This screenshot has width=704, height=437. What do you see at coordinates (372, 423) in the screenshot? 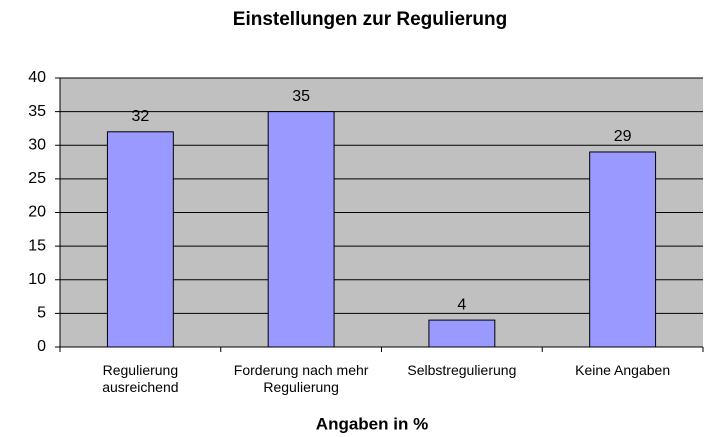
I see `x-axis-label: Angaben in %` at bounding box center [372, 423].